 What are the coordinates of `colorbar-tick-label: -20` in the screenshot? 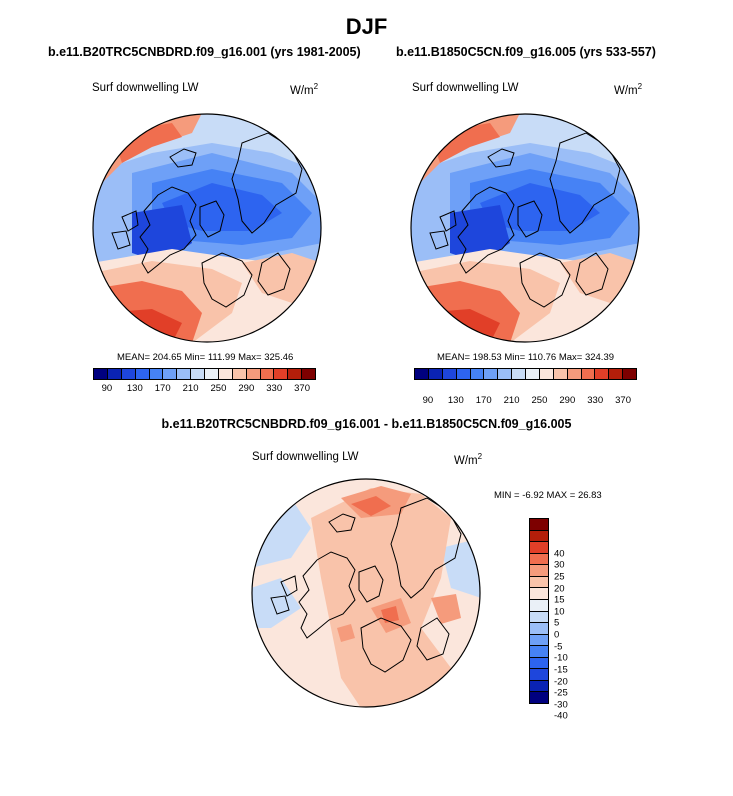 It's located at (561, 681).